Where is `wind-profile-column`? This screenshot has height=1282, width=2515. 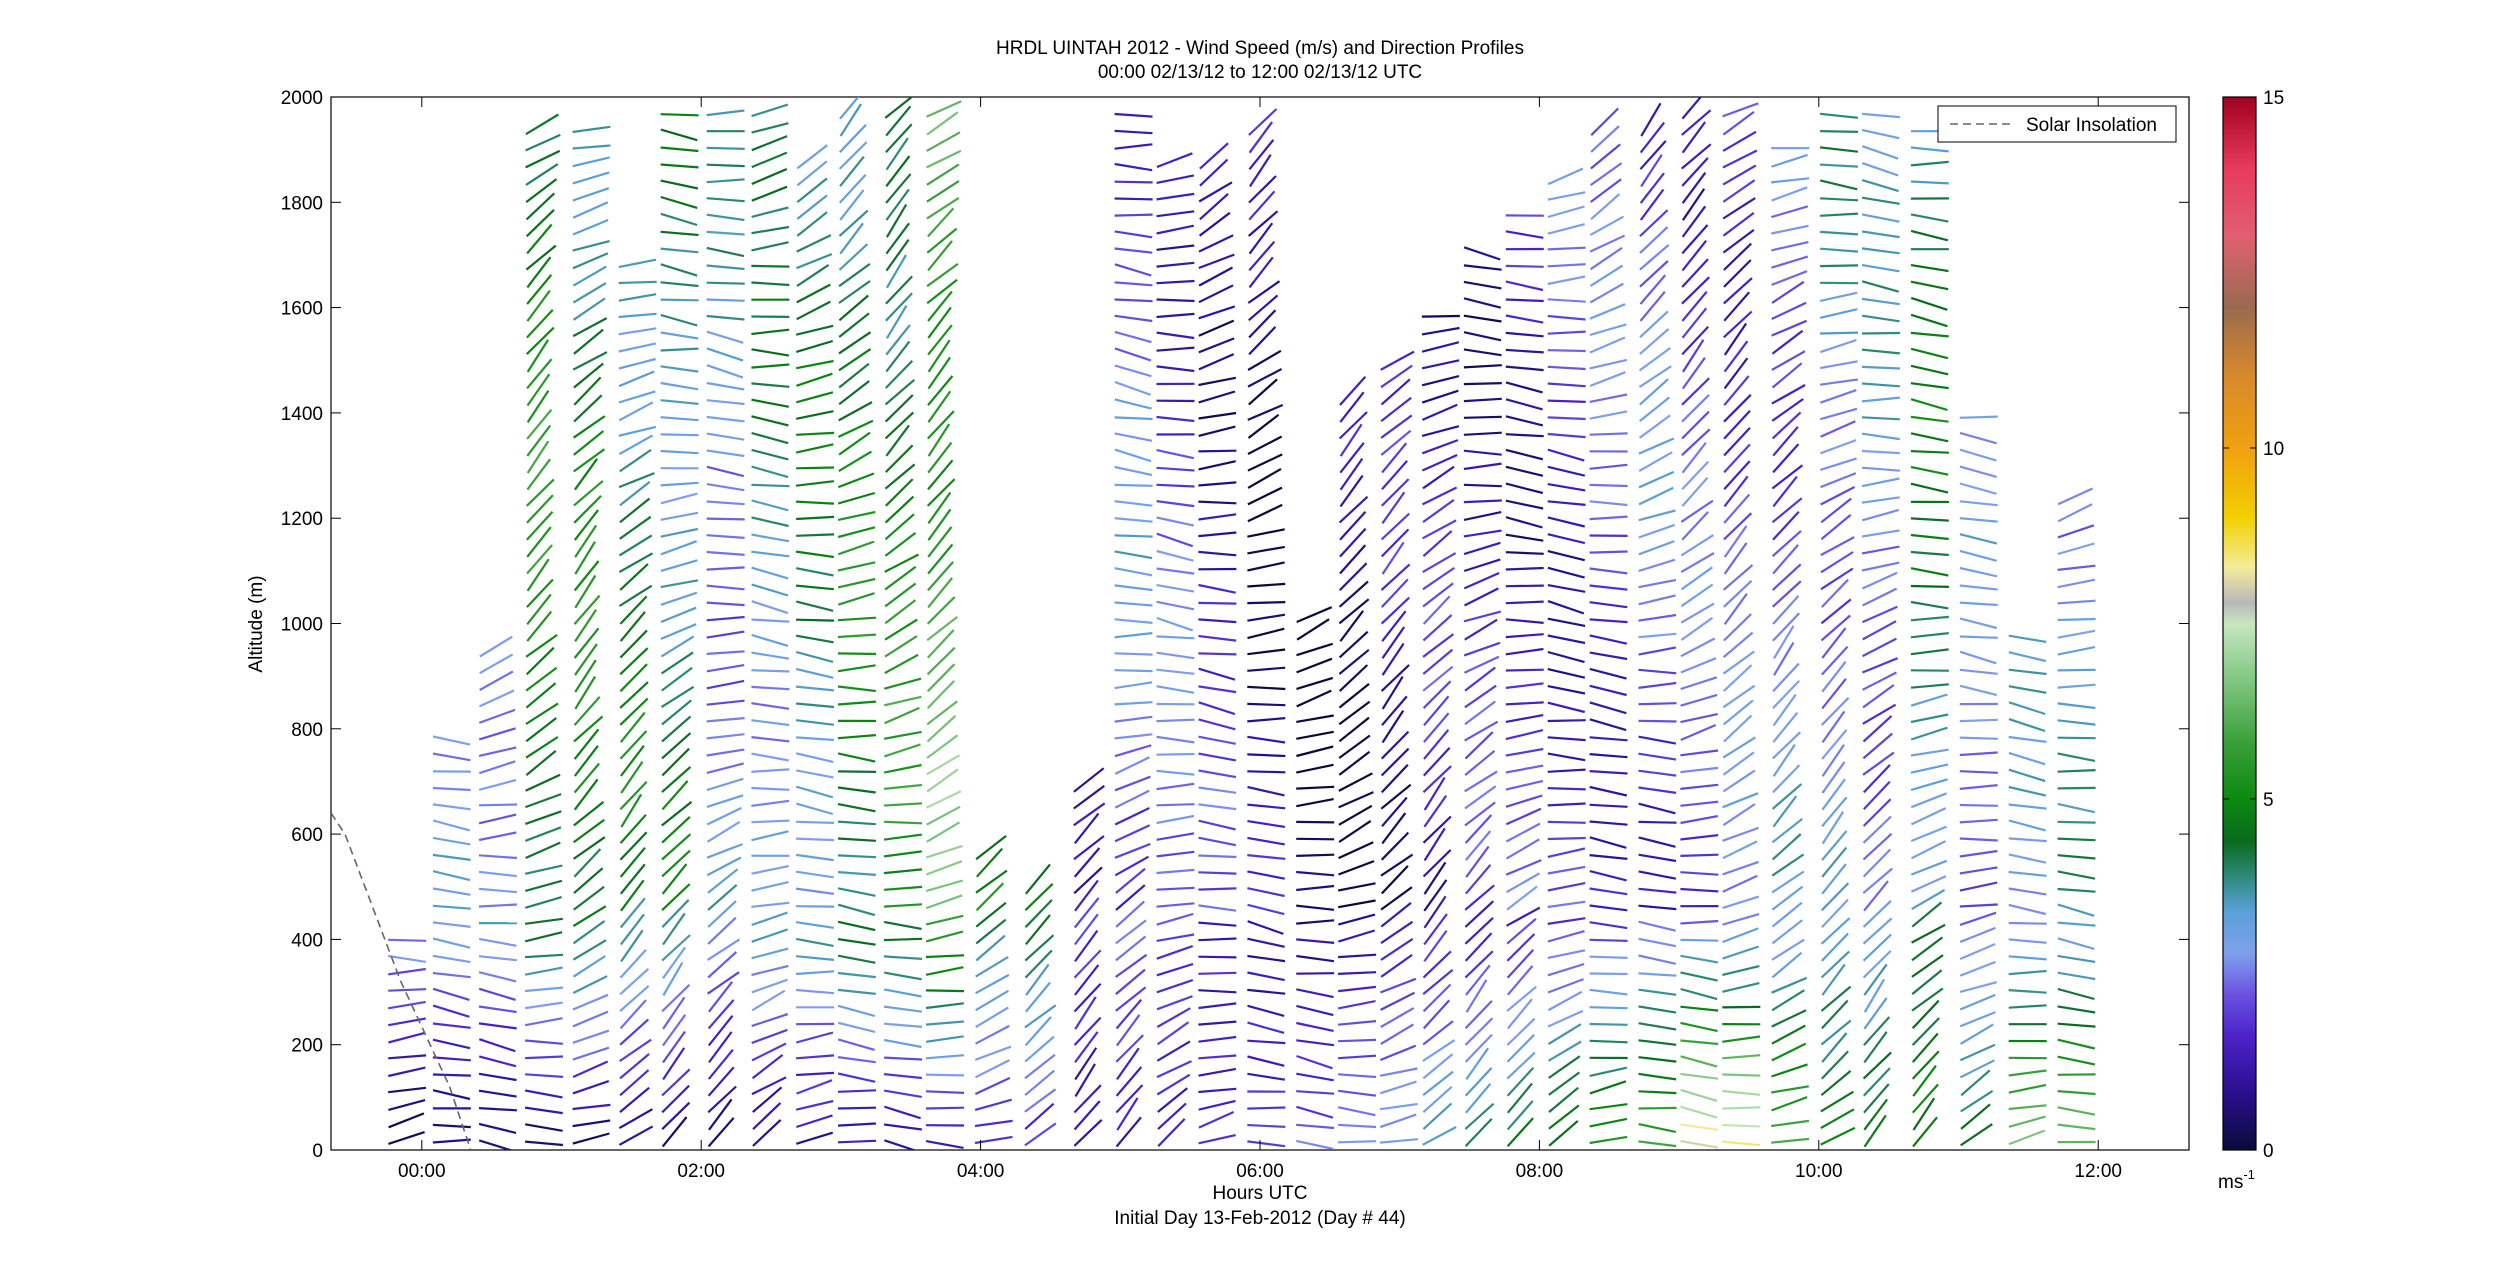
wind-profile-column is located at coordinates (1790, 645).